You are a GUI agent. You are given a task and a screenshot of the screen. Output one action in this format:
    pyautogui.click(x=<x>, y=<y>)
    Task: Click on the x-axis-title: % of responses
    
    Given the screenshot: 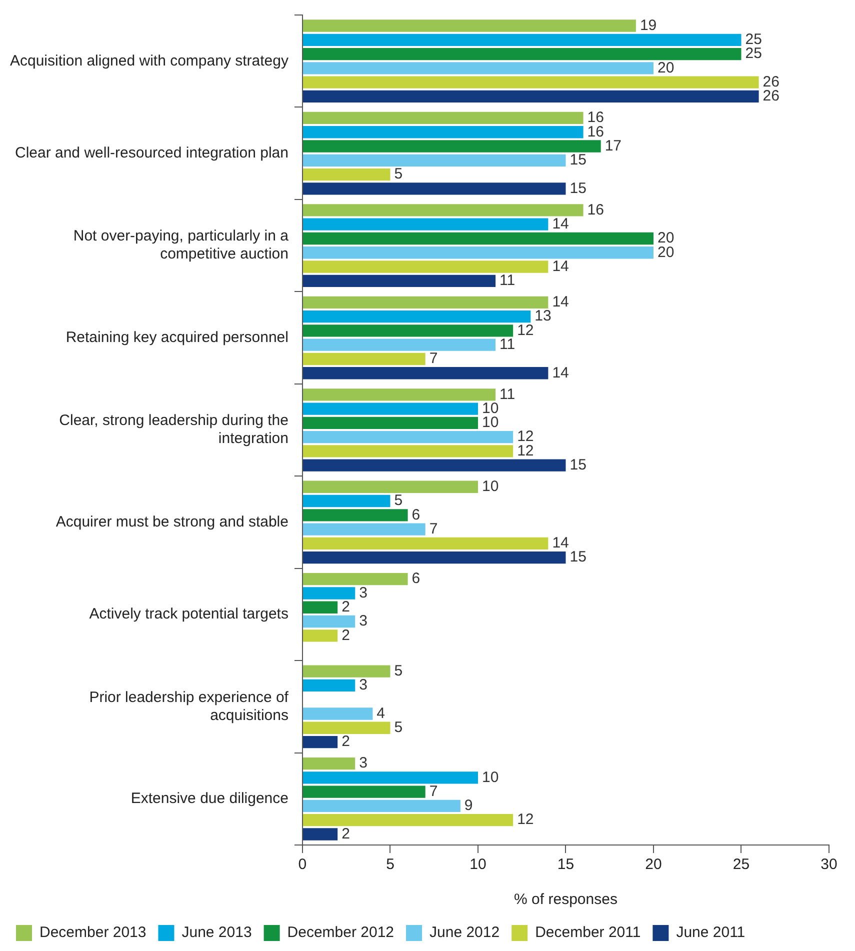 What is the action you would take?
    pyautogui.click(x=566, y=899)
    